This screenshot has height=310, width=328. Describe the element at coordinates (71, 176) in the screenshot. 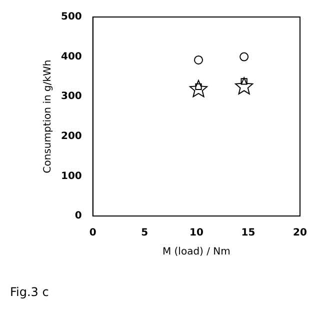

I see `y-tick-label: 100` at that location.